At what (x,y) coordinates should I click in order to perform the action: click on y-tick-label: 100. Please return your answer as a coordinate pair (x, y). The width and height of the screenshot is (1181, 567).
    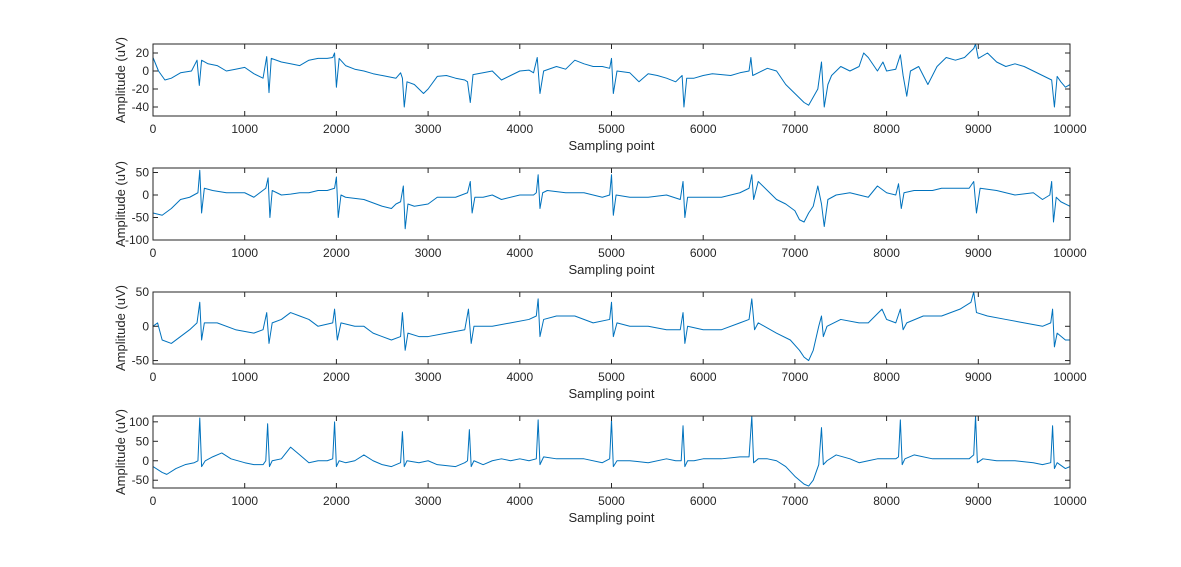
    Looking at the image, I should click on (139, 422).